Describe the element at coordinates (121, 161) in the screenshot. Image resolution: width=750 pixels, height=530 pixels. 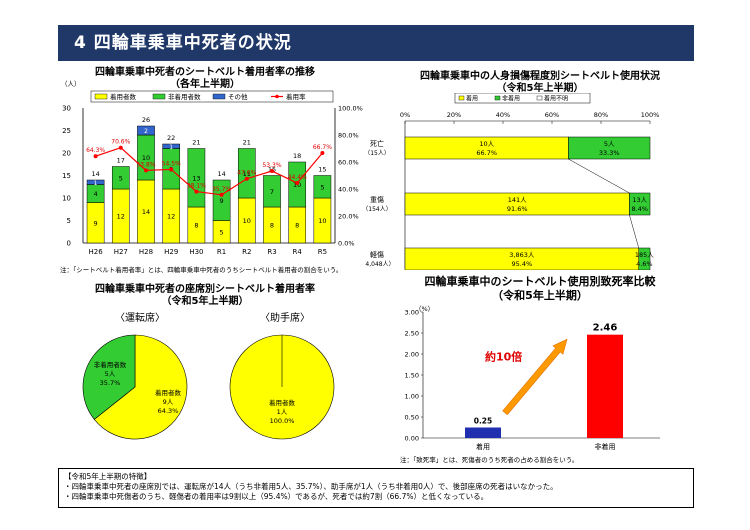
I see `bar-total-label: 17` at that location.